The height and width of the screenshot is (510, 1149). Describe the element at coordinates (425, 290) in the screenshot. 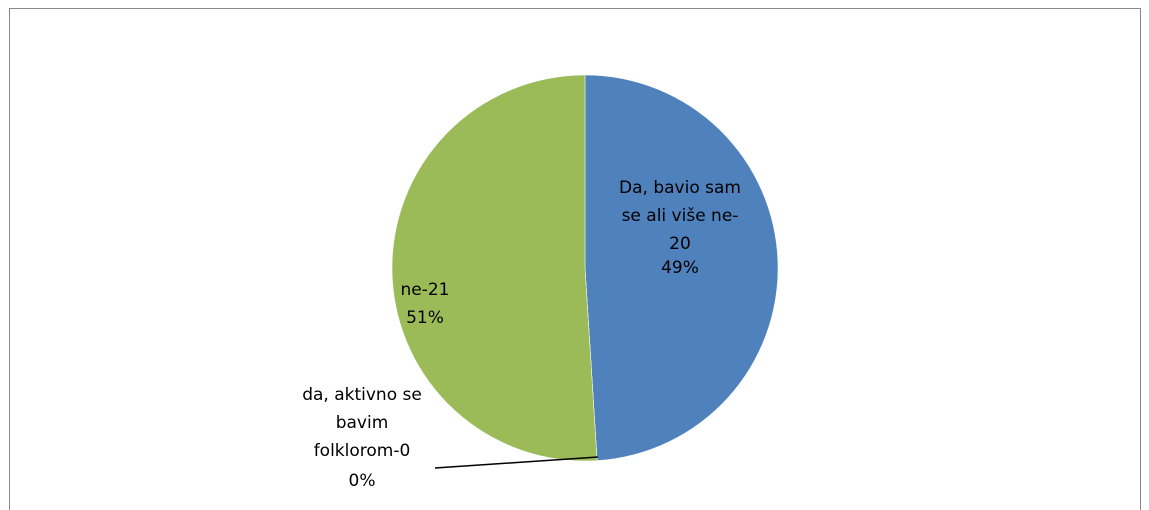

I see `data-label-category: ne-21` at that location.